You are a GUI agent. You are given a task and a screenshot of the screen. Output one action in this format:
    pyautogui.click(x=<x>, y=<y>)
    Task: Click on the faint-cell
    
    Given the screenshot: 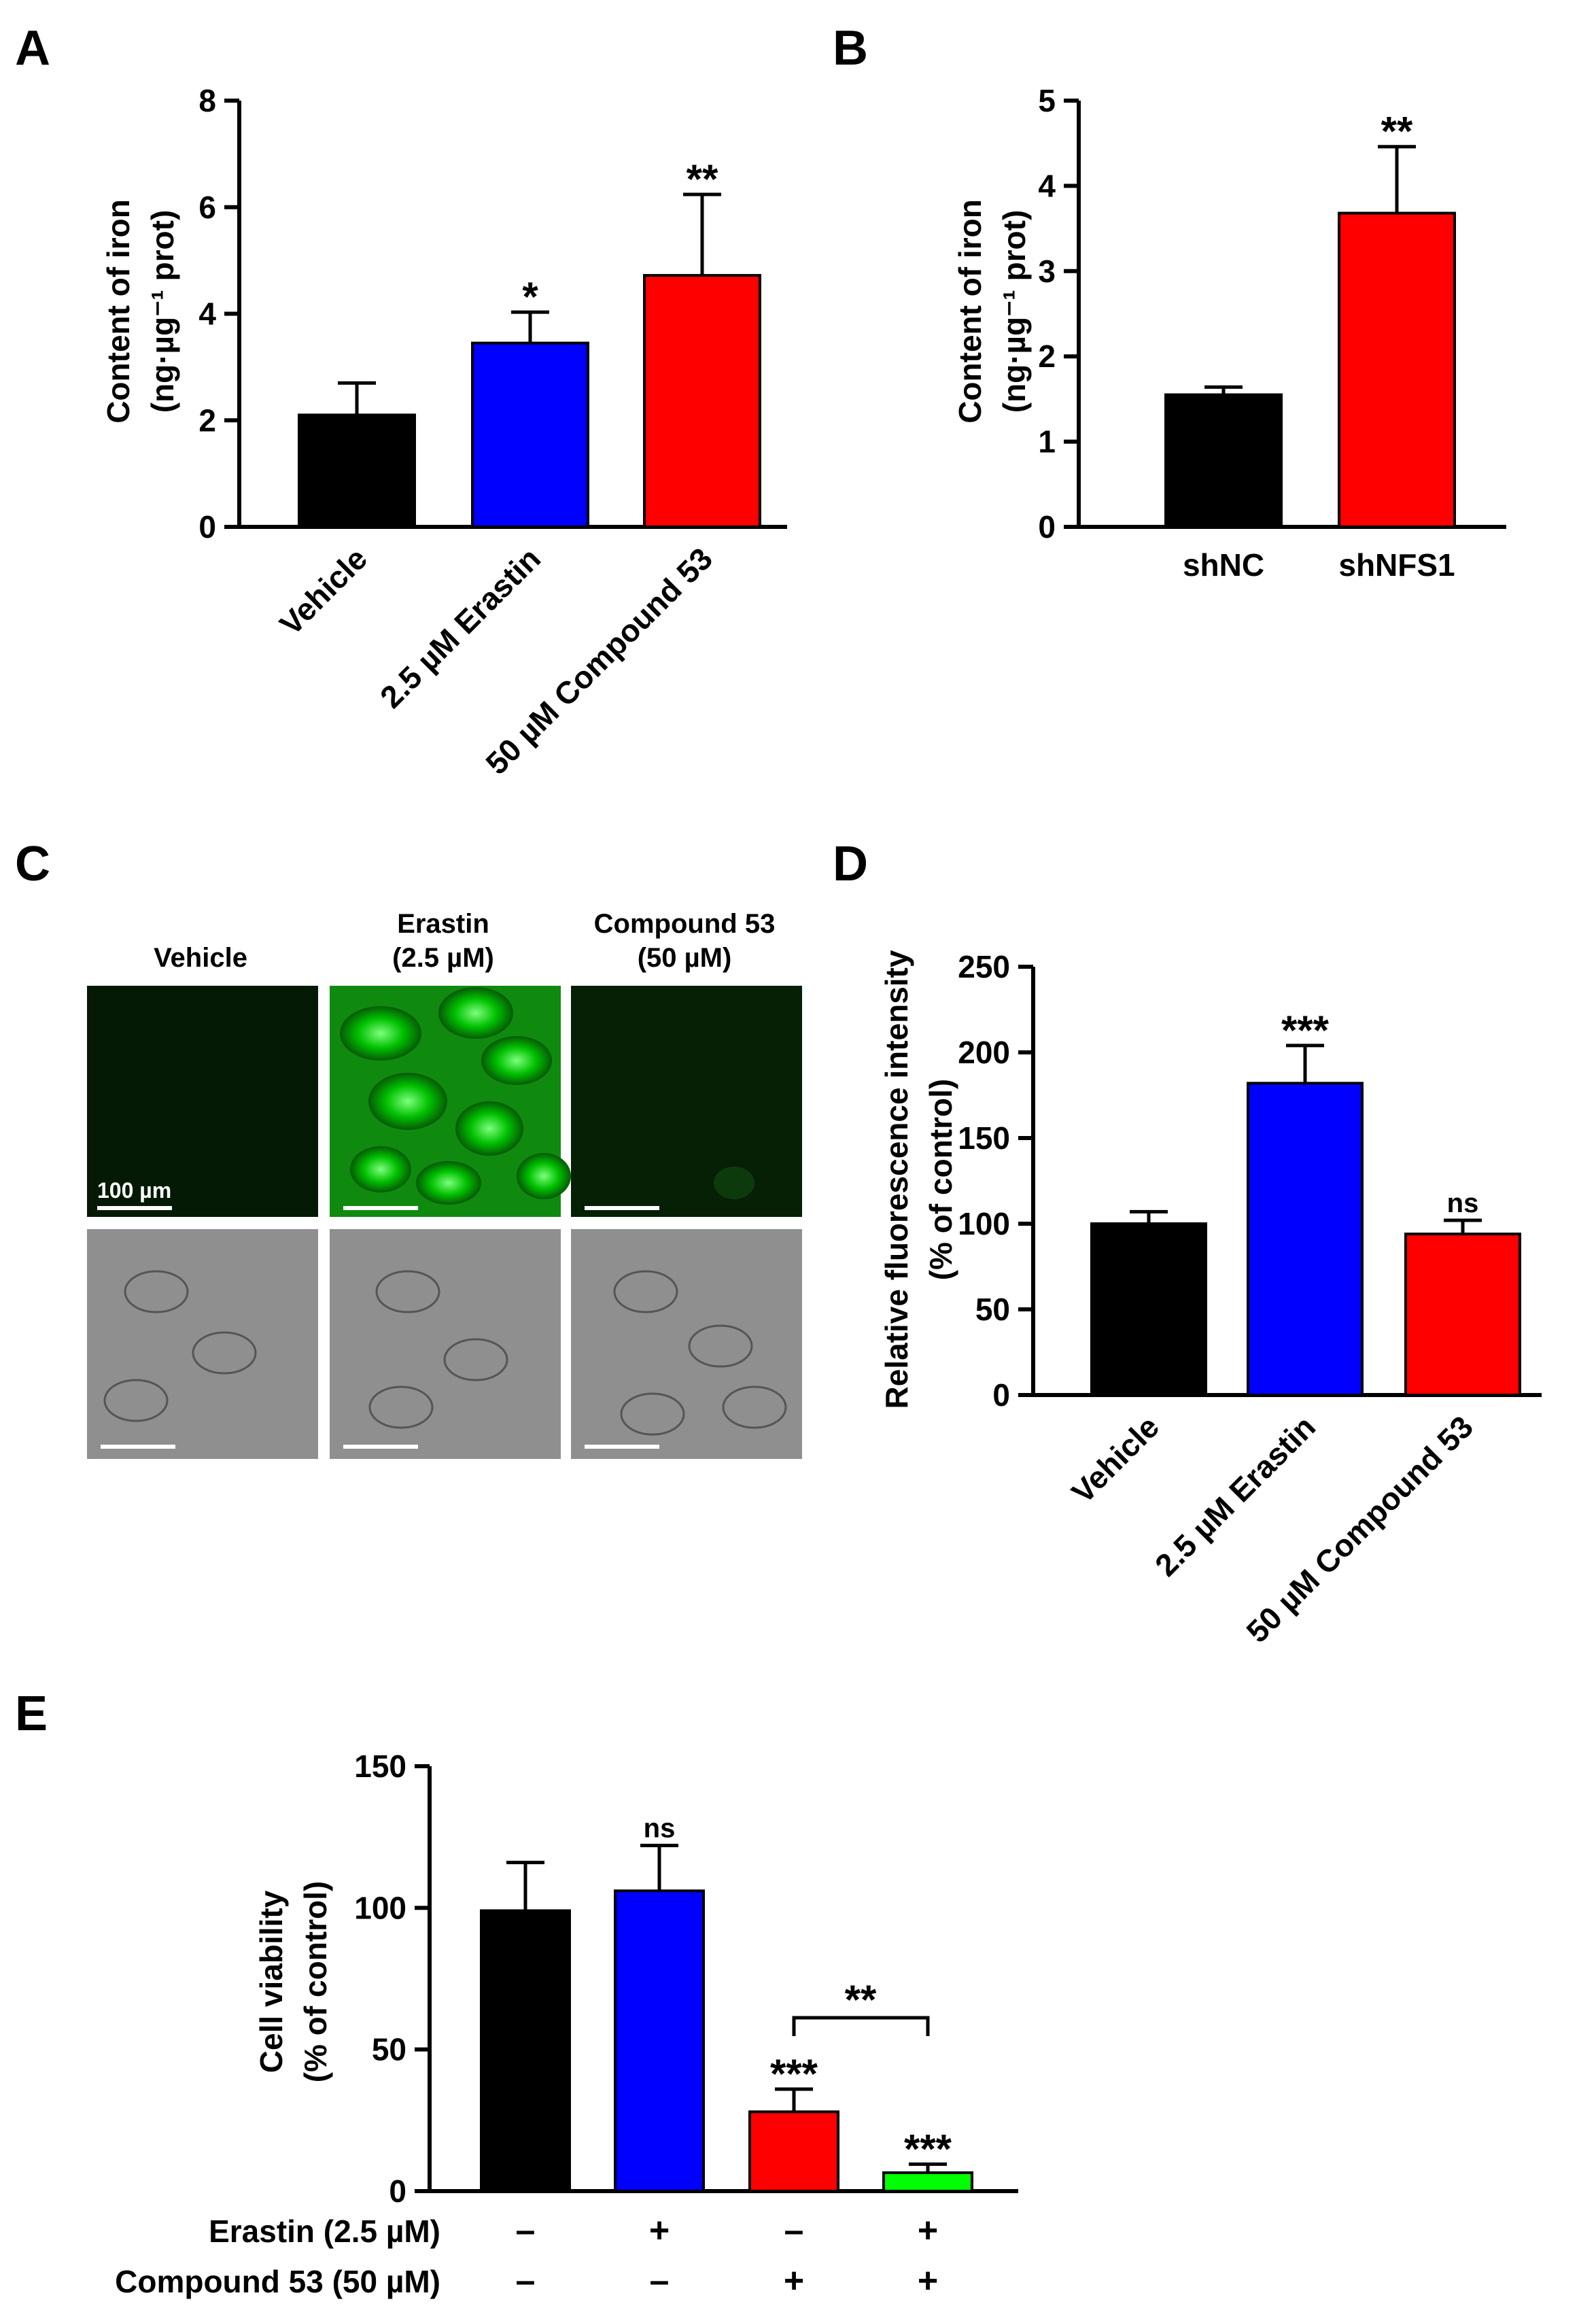 What is the action you would take?
    pyautogui.click(x=734, y=1183)
    